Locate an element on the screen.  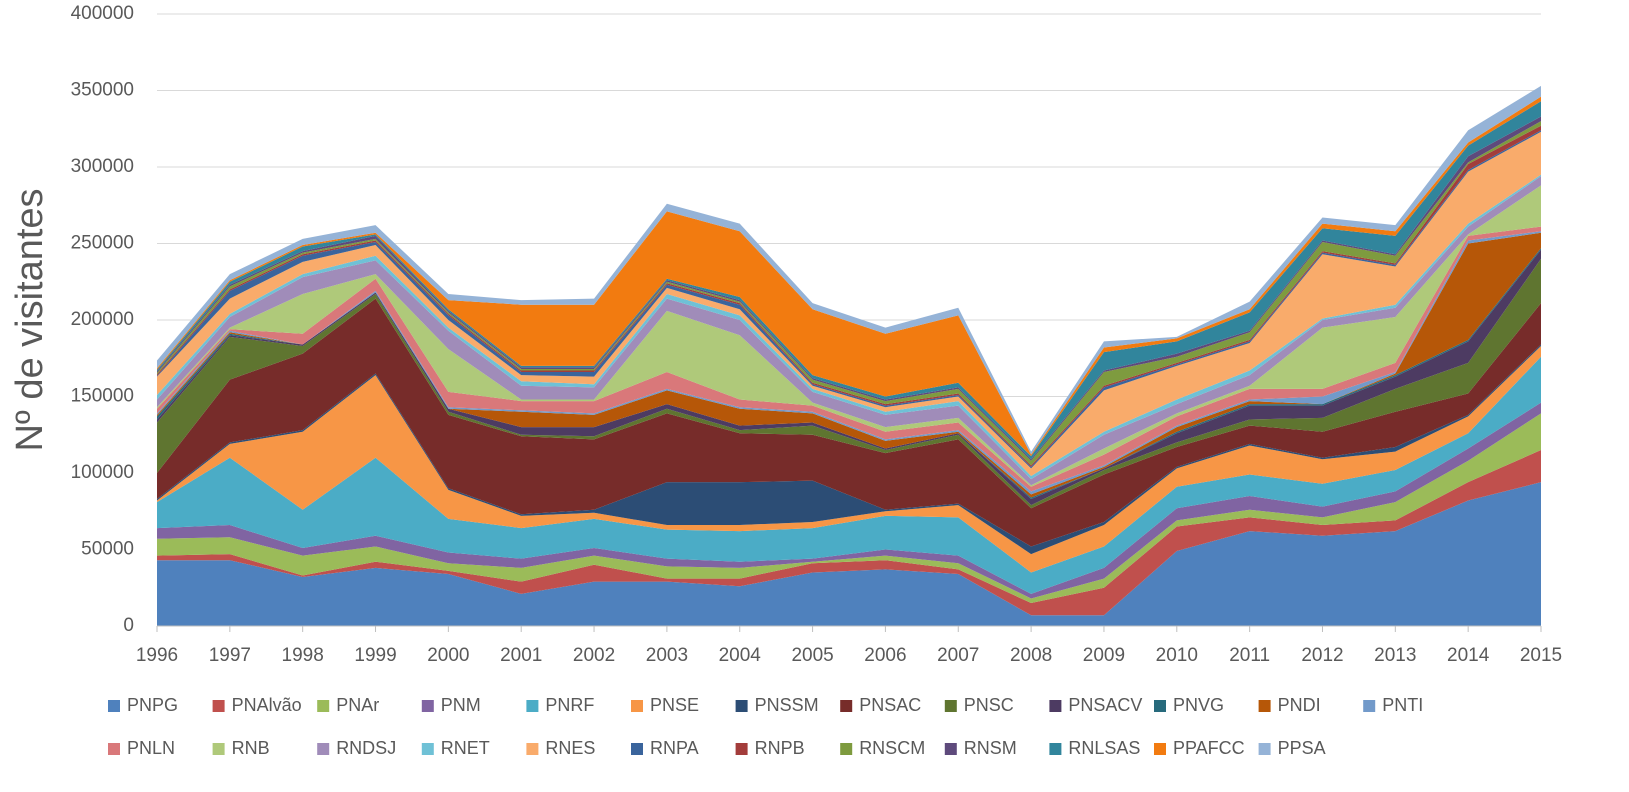
y-tick-label: 0 is located at coordinates (128, 625).